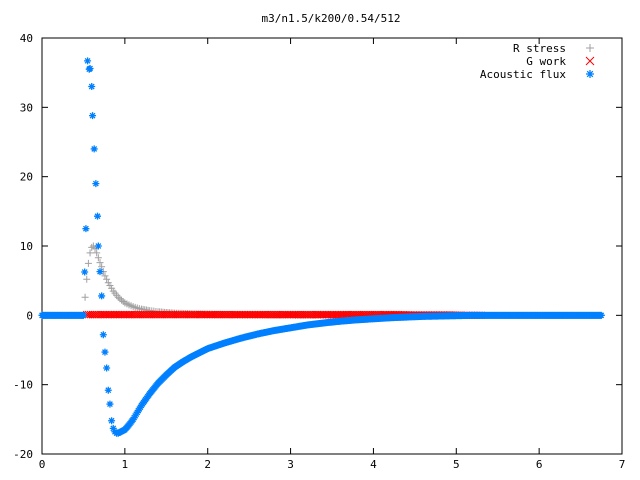 The image size is (640, 480). Describe the element at coordinates (23, 385) in the screenshot. I see `y-tick-label: -10` at that location.